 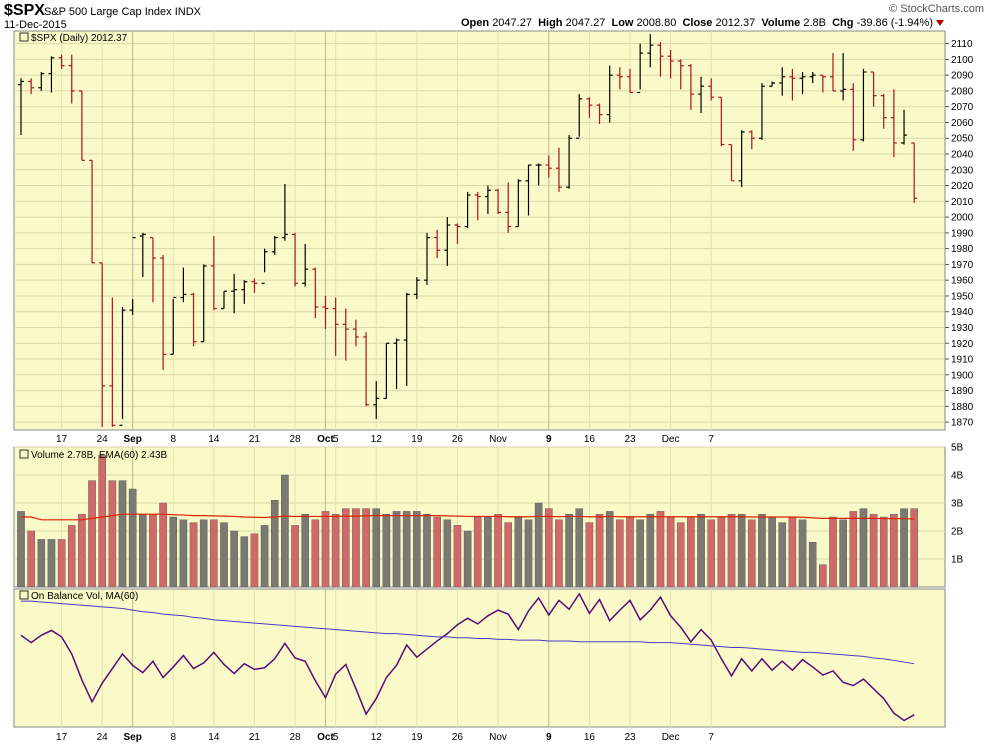 What do you see at coordinates (814, 23) in the screenshot?
I see `volume-value: 2.8B` at bounding box center [814, 23].